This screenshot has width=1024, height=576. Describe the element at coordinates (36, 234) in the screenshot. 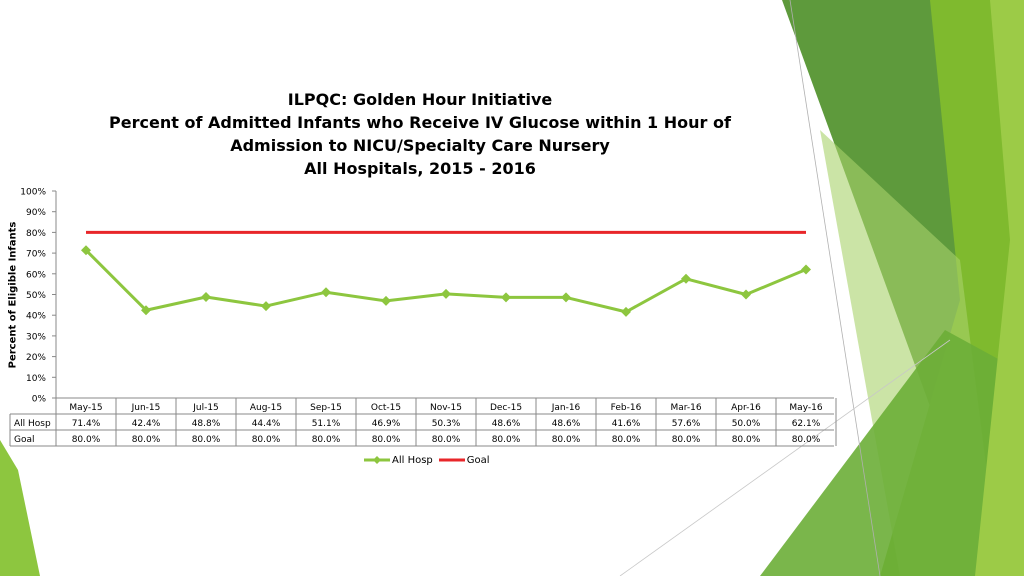

I see `y-tick-label: 80%` at that location.